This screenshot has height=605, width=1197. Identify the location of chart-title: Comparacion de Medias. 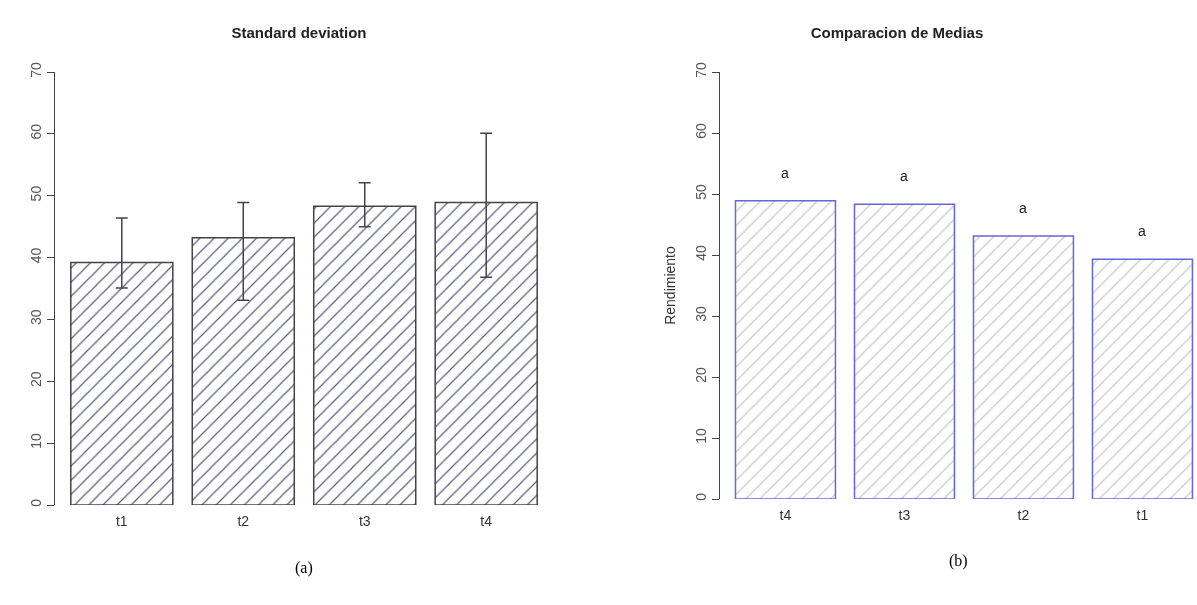
(897, 32).